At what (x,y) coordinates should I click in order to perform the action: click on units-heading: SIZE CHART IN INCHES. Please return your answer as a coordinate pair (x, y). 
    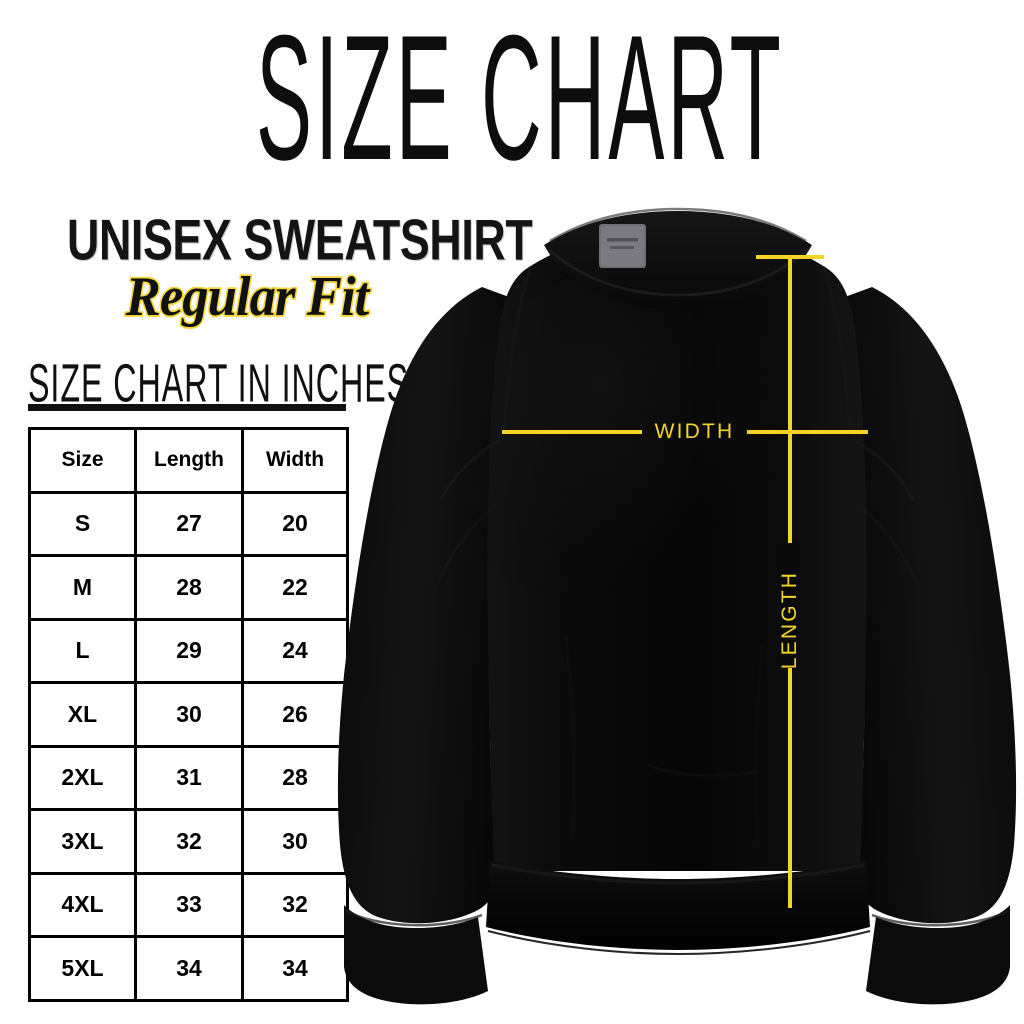
    Looking at the image, I should click on (219, 384).